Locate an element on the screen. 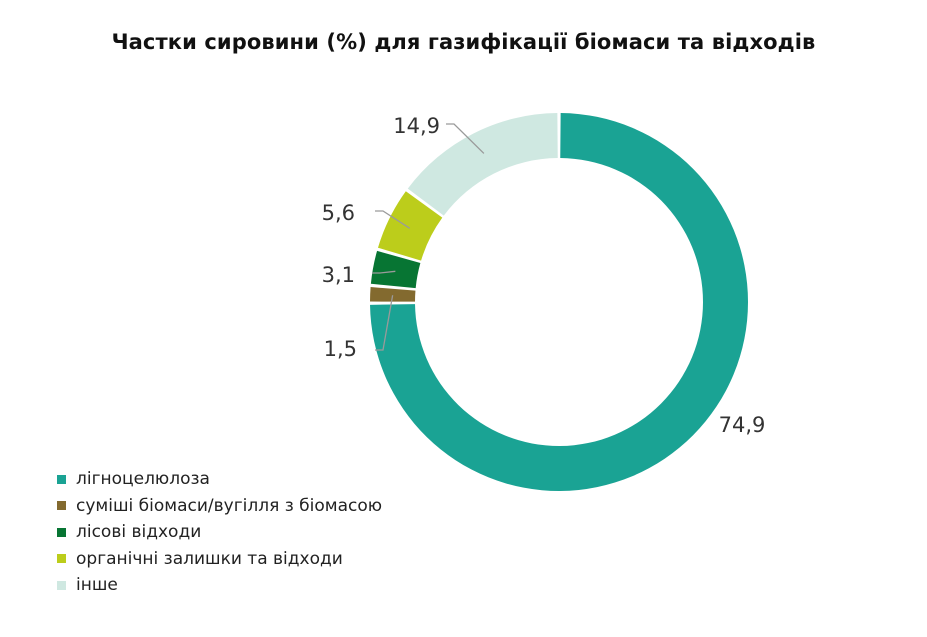 Image resolution: width=927 pixels, height=637 pixels. legend-item-3: лісові відходи is located at coordinates (219, 532).